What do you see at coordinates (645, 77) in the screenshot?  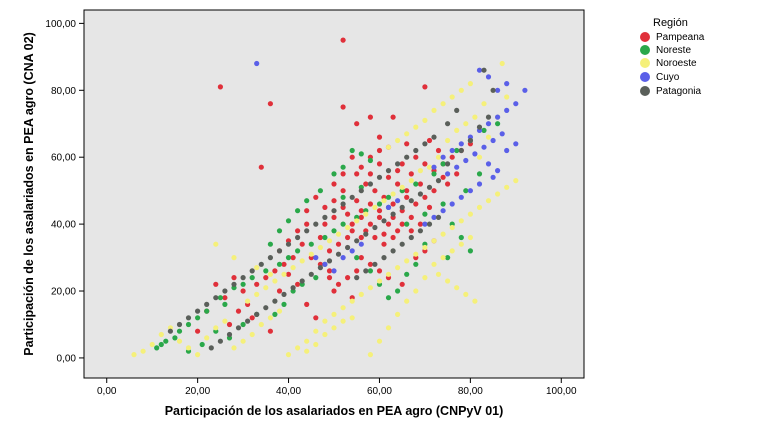 I see `legend-marker-cuyo` at bounding box center [645, 77].